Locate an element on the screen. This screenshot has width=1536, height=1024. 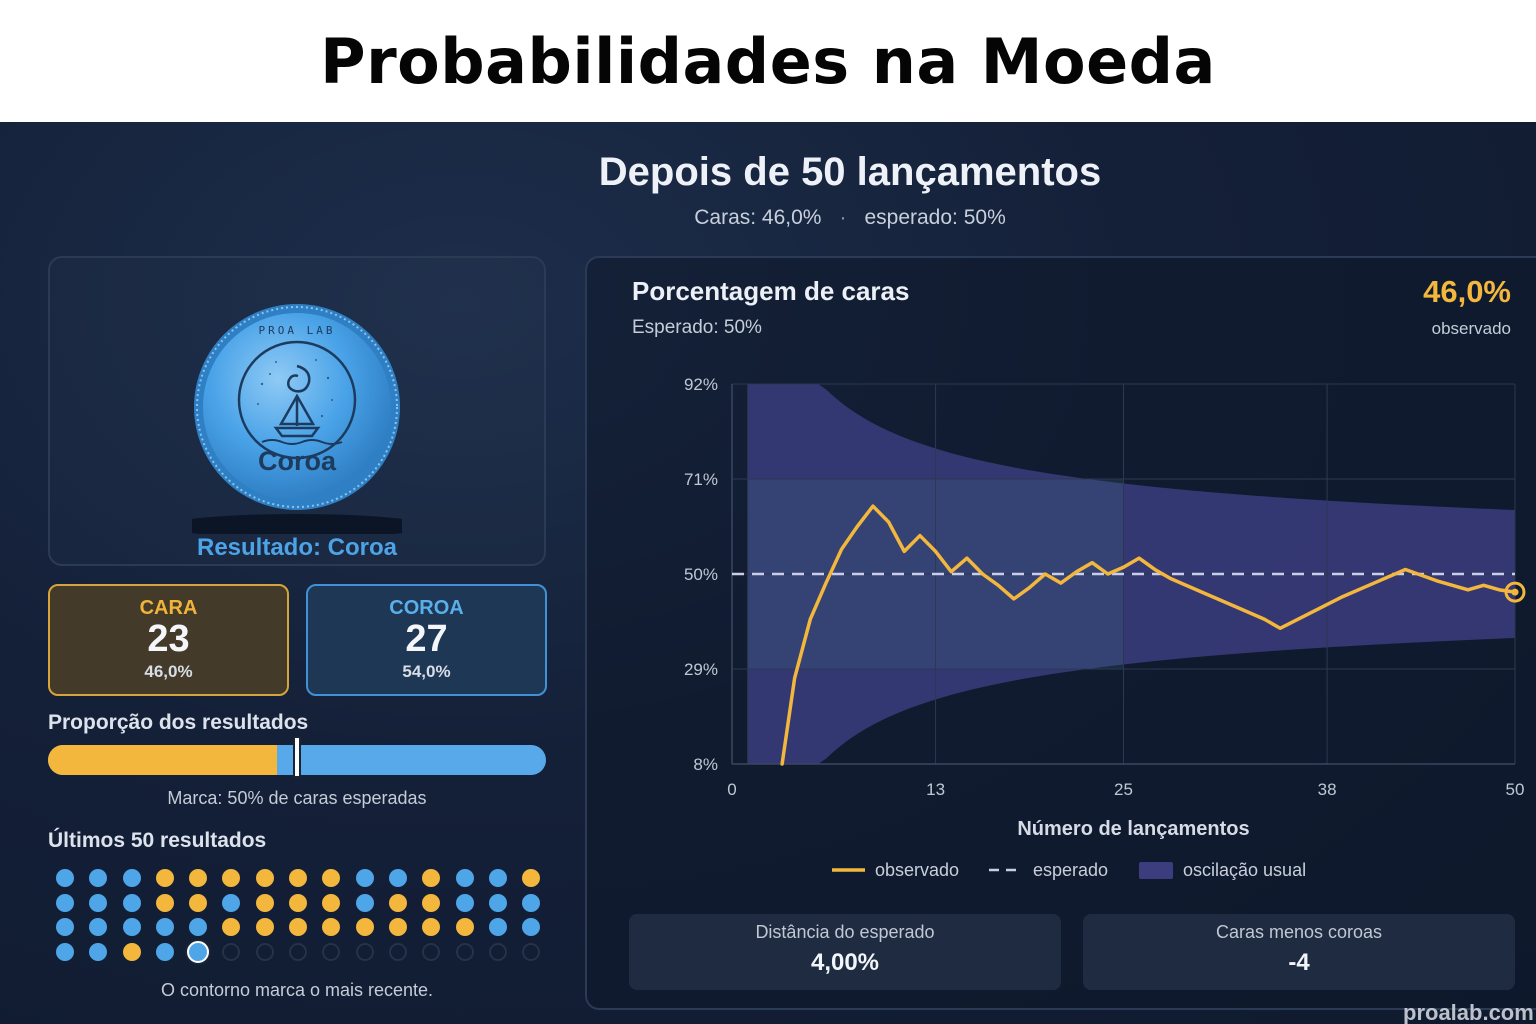
page-title: Probabilidades na Moeda is located at coordinates (768, 61).